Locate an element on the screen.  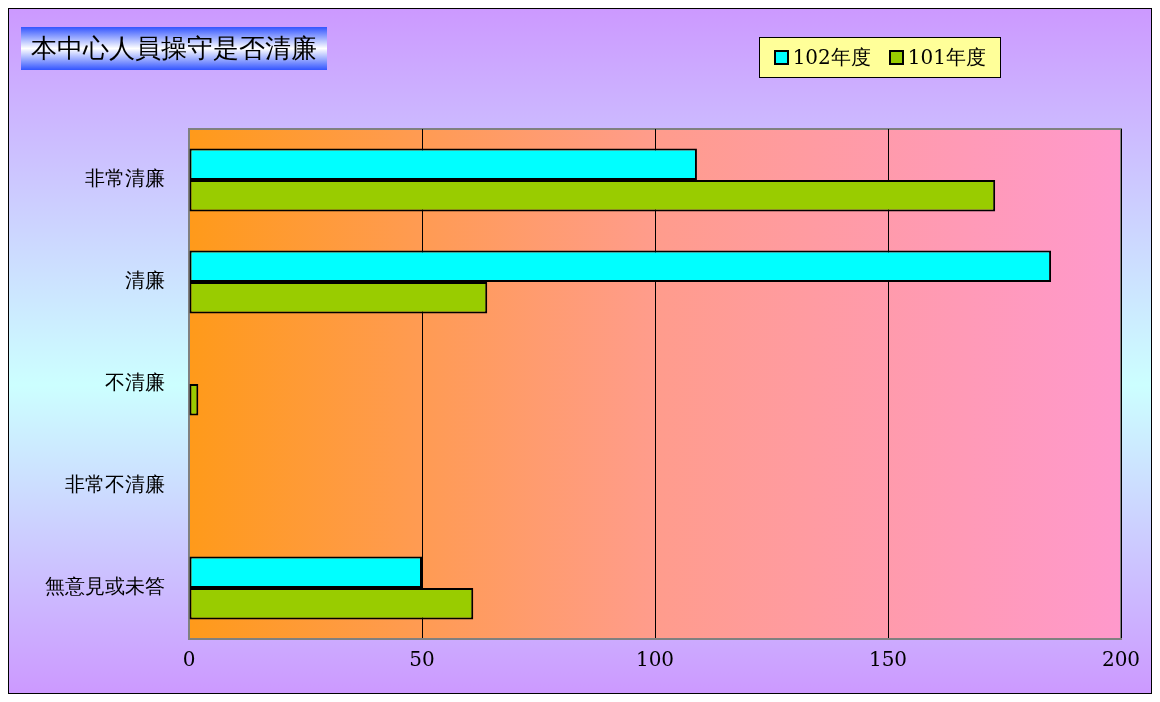
text: 102年度 is located at coordinates (831, 57).